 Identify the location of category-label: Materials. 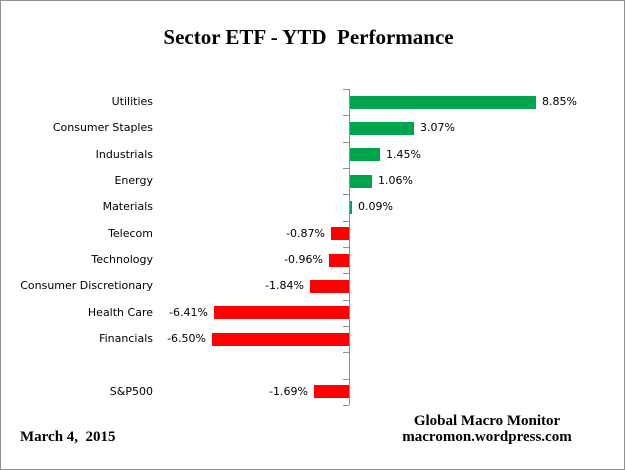
(127, 206).